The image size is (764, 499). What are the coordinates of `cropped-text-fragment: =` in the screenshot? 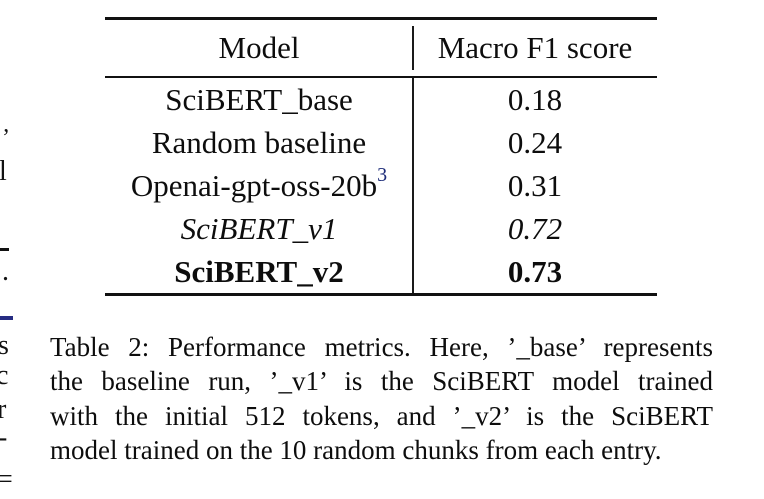 It's located at (6, 479).